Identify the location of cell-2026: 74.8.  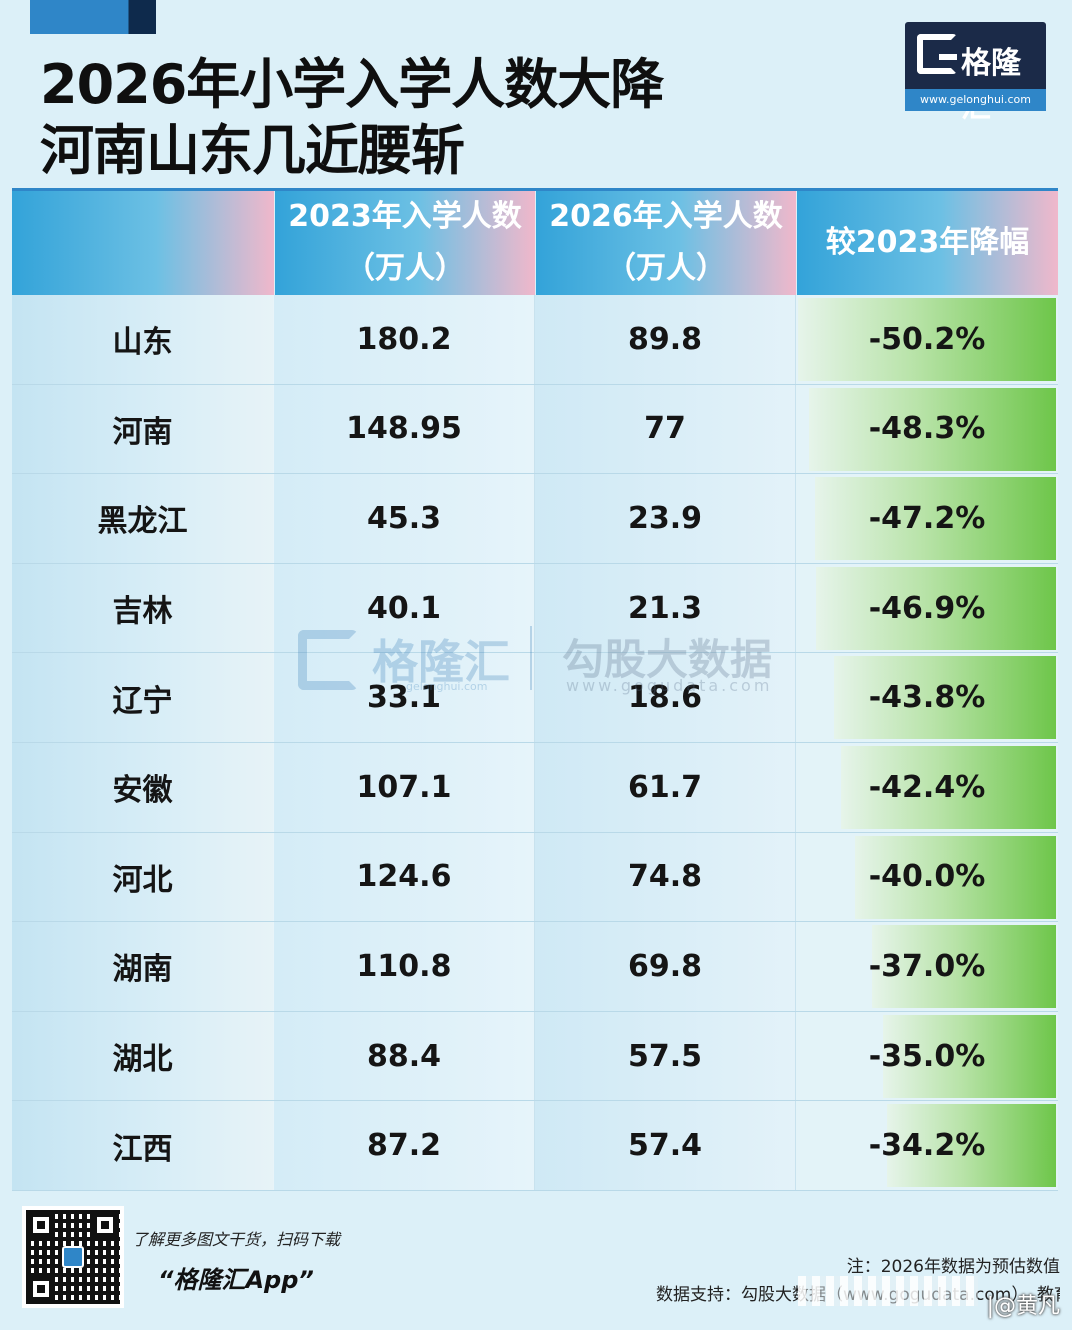
(665, 877).